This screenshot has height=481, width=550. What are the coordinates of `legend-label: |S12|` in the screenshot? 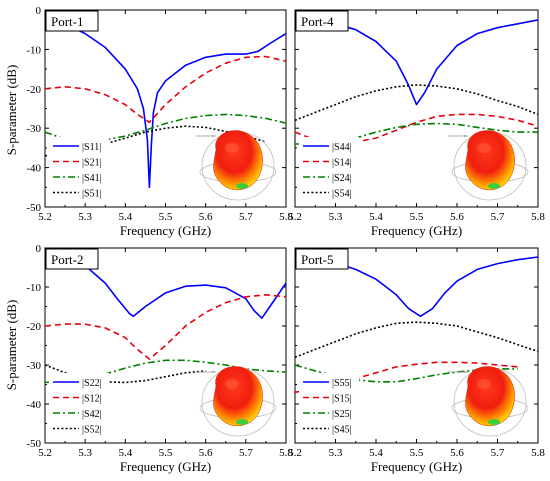 It's located at (92, 399).